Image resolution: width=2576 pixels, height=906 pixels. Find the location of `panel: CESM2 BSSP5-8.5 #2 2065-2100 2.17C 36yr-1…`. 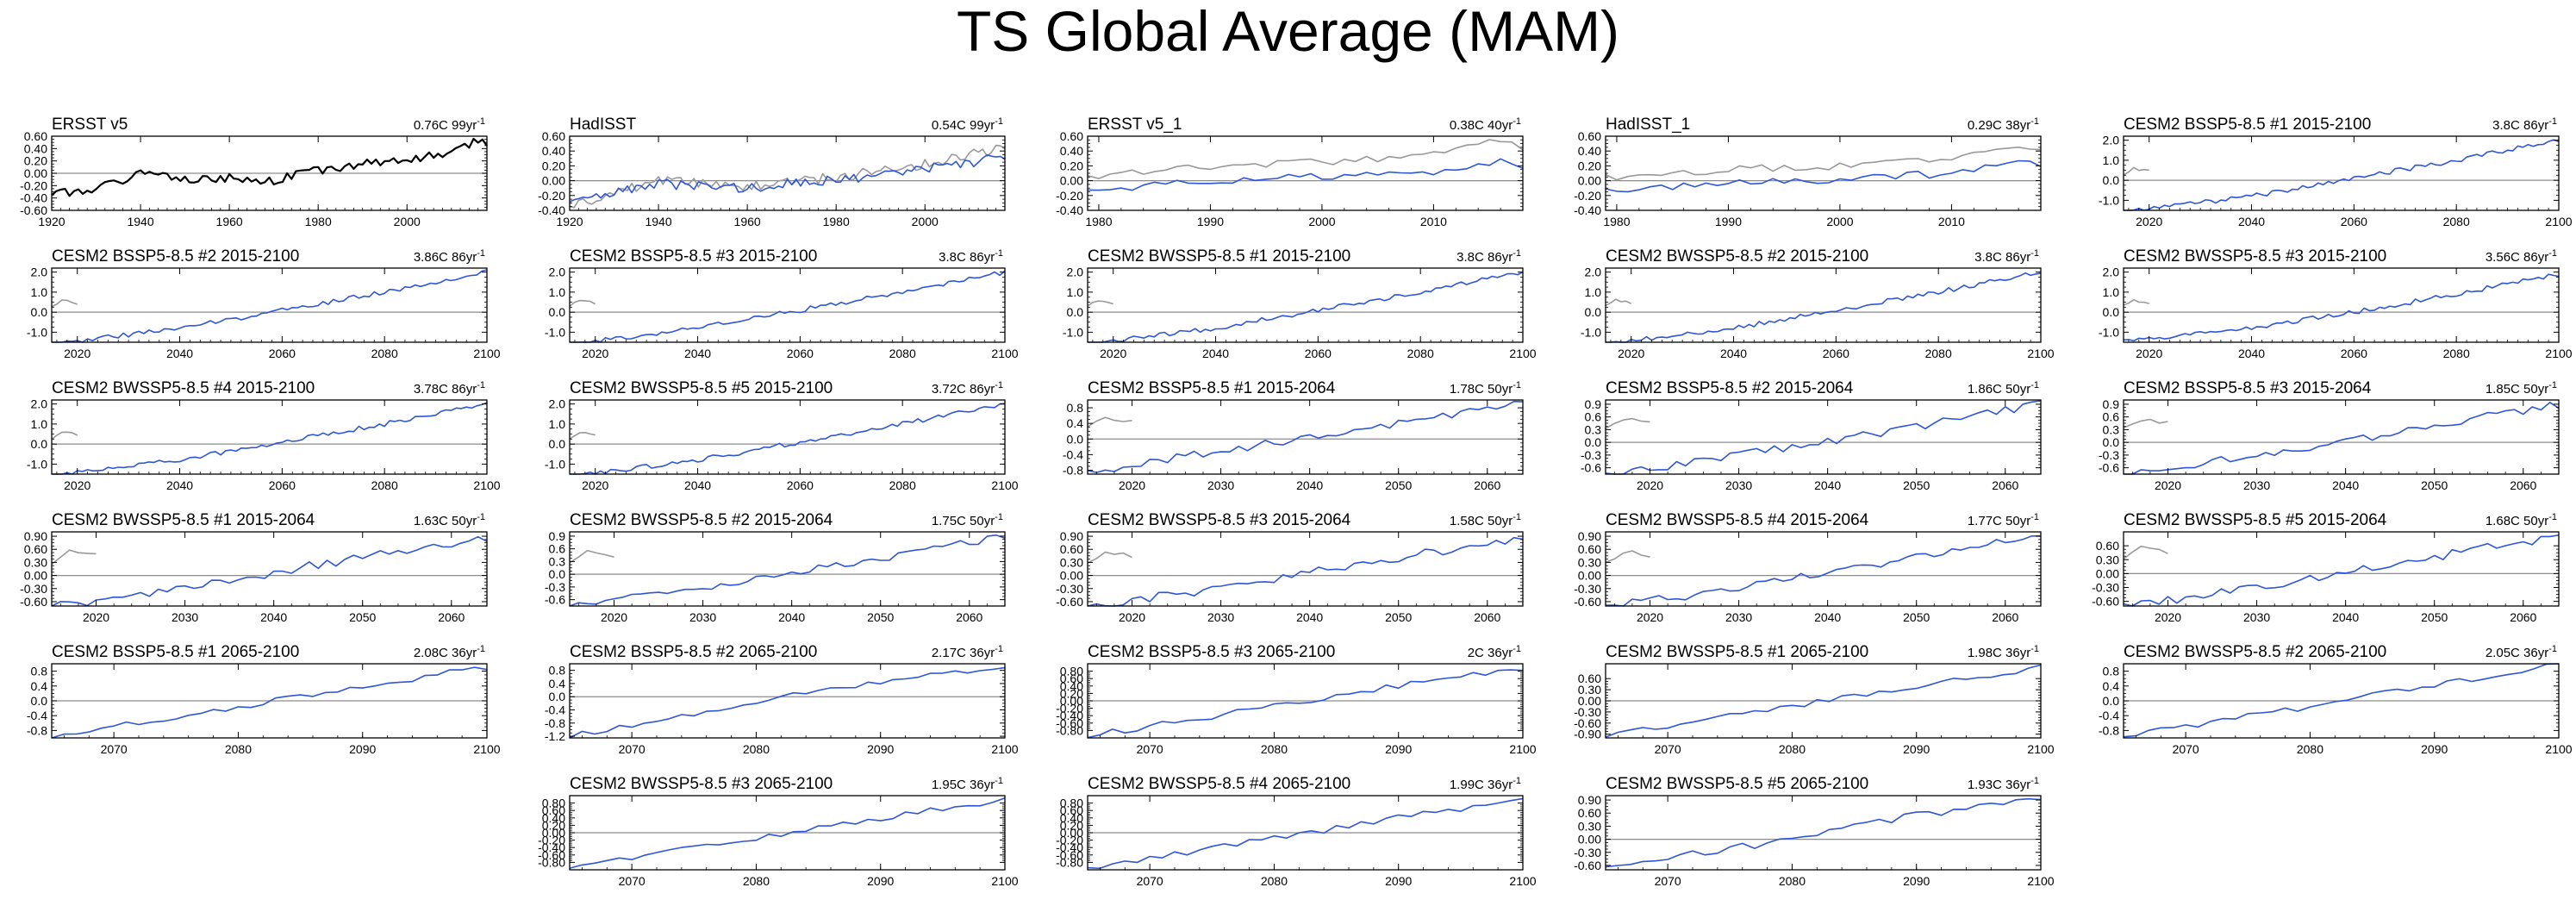

panel: CESM2 BSSP5-8.5 #2 2065-2100 2.17C 36yr-1… is located at coordinates (782, 699).